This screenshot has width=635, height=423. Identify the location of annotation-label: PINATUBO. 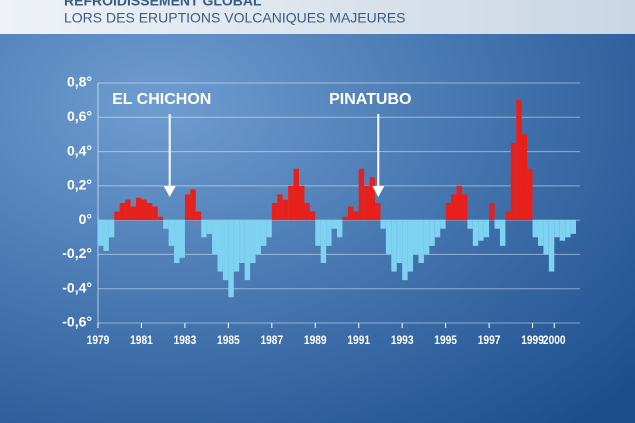
(370, 99).